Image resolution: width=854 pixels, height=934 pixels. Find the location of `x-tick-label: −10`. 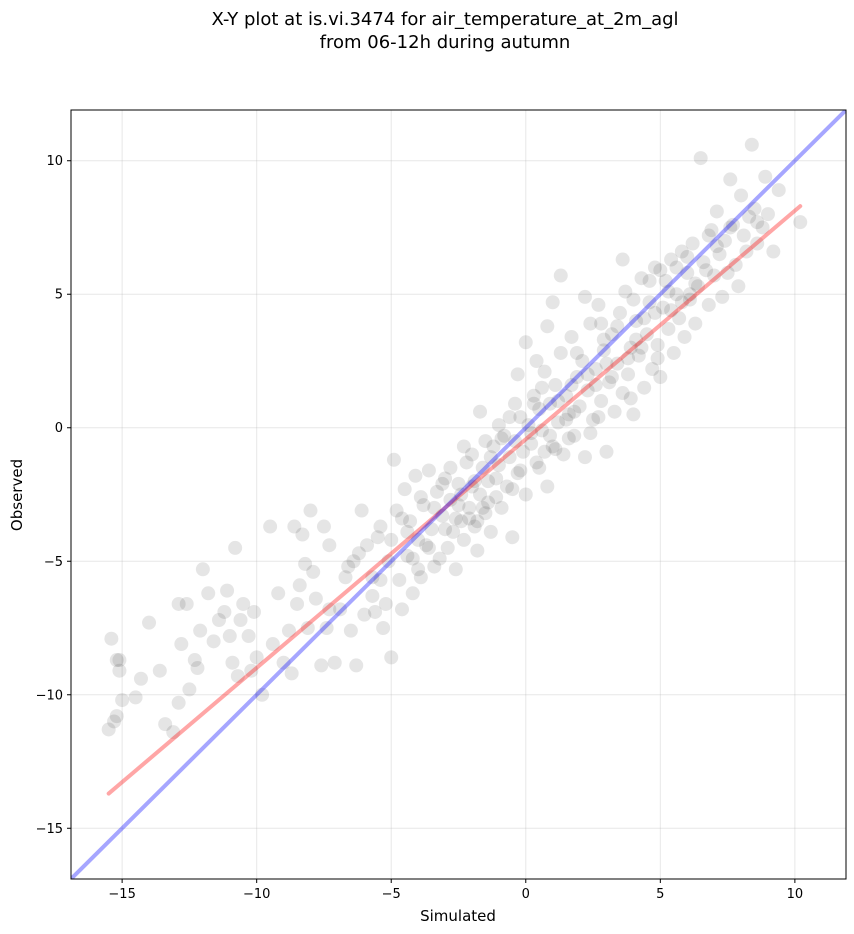

x-tick-label: −10 is located at coordinates (256, 894).